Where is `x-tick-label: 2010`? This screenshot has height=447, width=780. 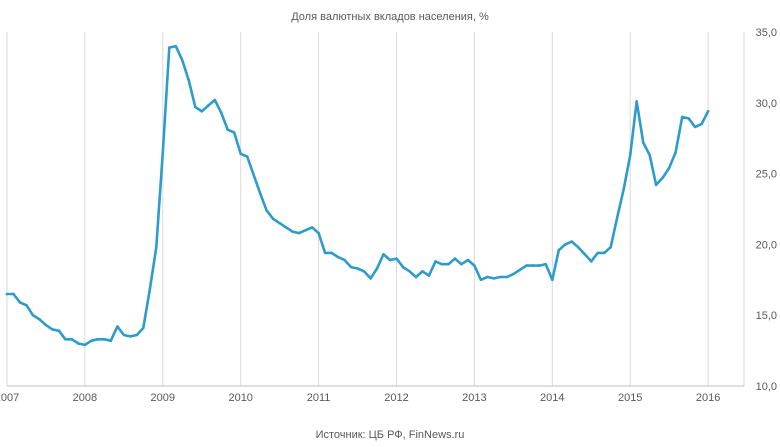 x-tick-label: 2010 is located at coordinates (240, 398).